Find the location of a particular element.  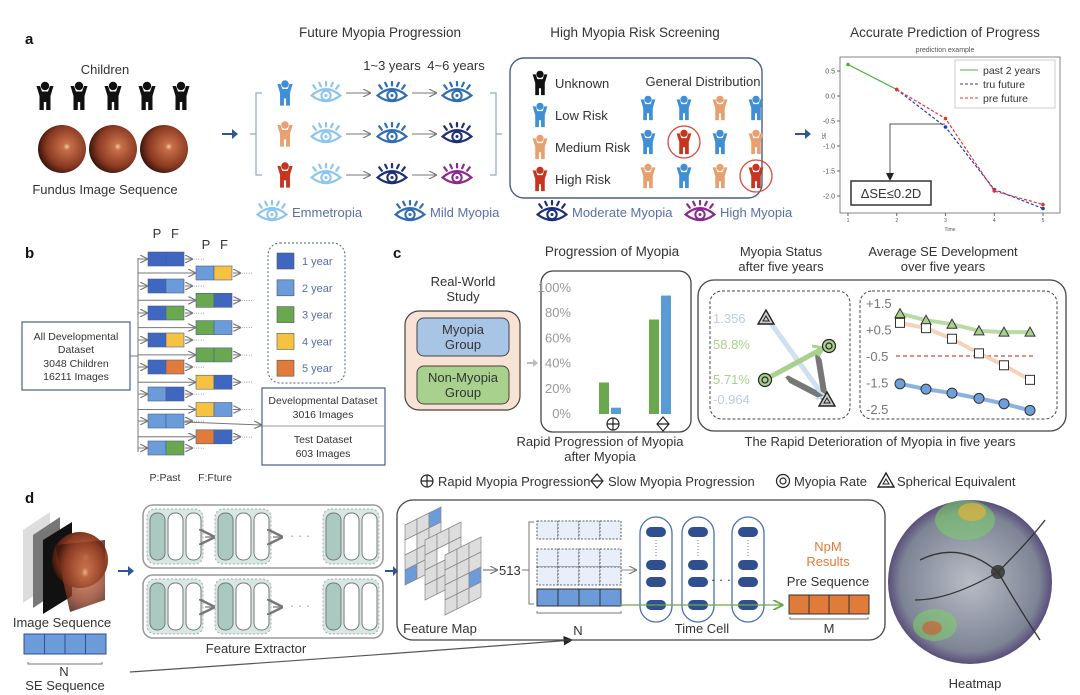

matrix-brace is located at coordinates (528, 563).